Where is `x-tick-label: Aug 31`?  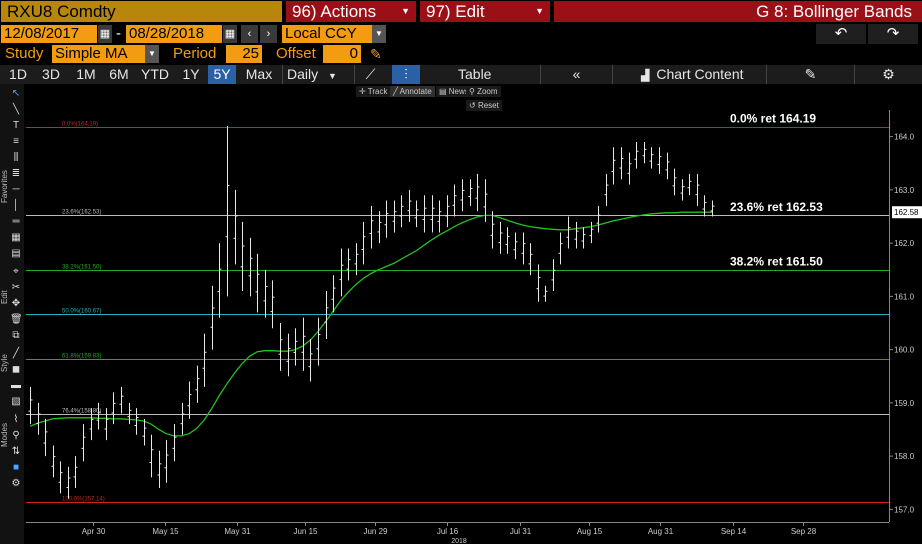 x-tick-label: Aug 31 is located at coordinates (661, 531).